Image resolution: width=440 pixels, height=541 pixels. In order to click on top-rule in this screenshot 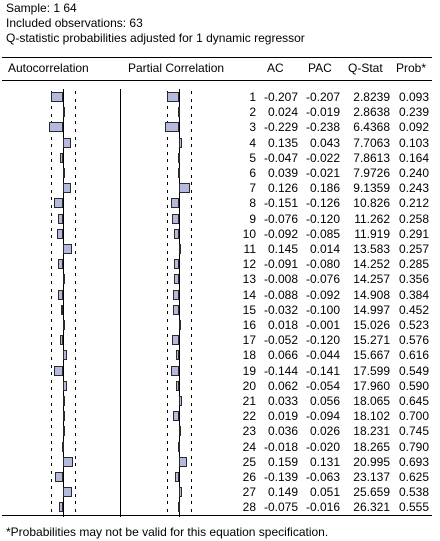, I will do `click(217, 57)`.